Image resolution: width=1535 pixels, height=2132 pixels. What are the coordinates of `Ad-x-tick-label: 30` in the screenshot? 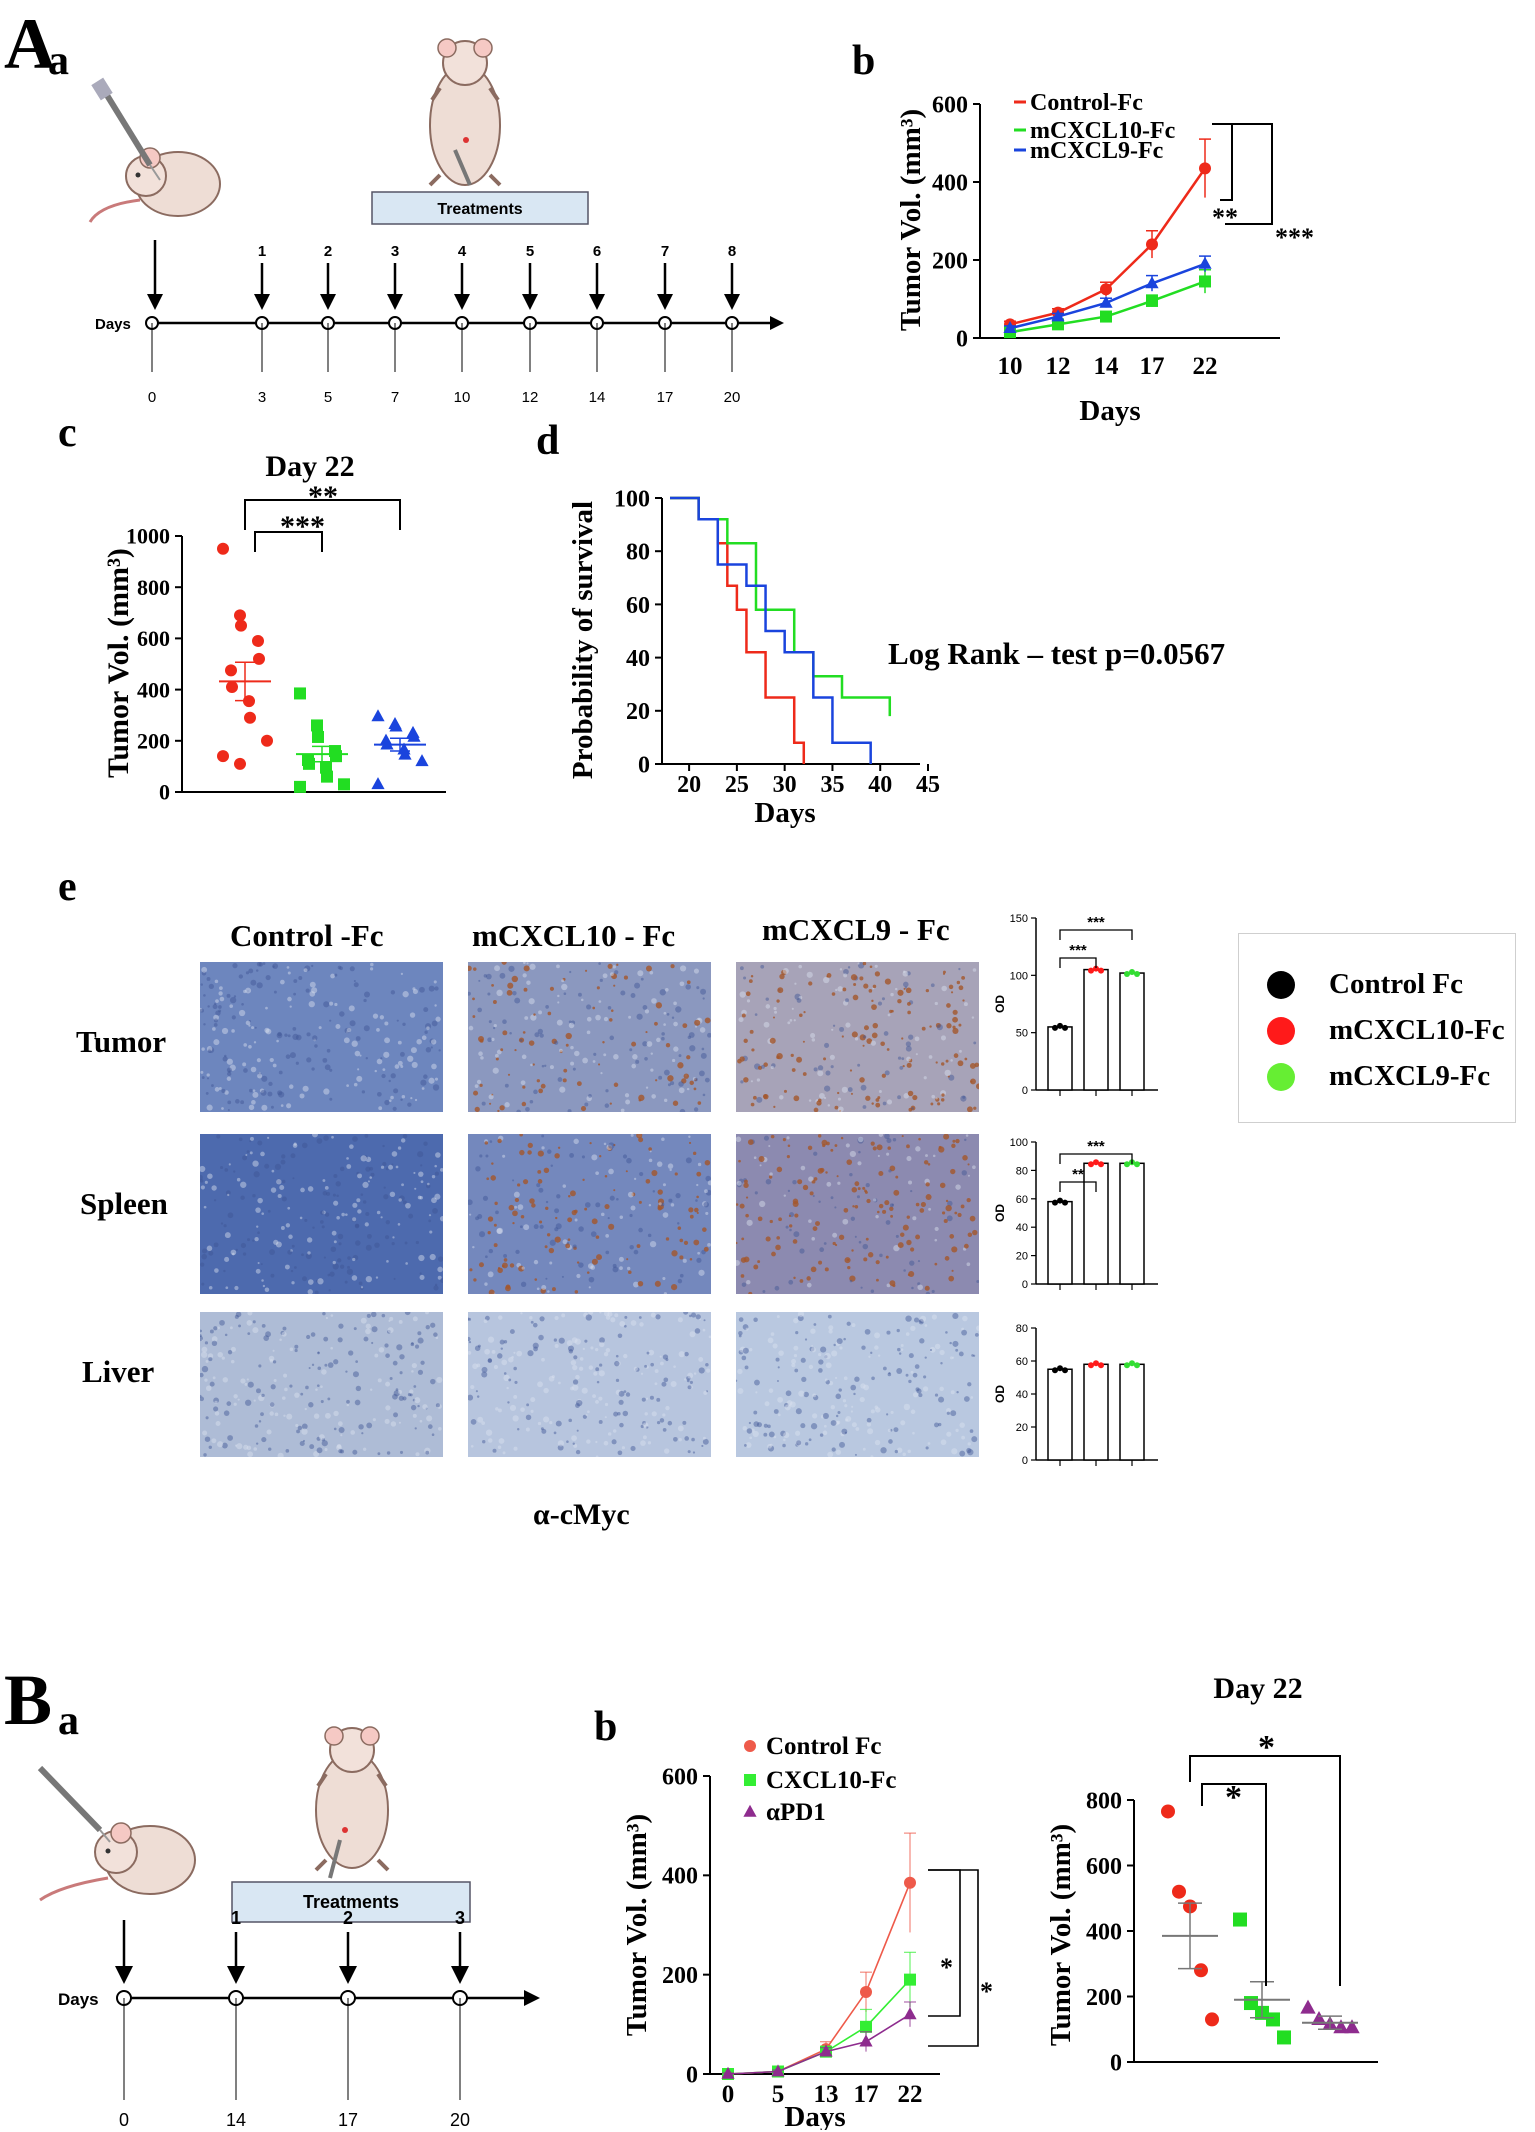 It's located at (785, 785).